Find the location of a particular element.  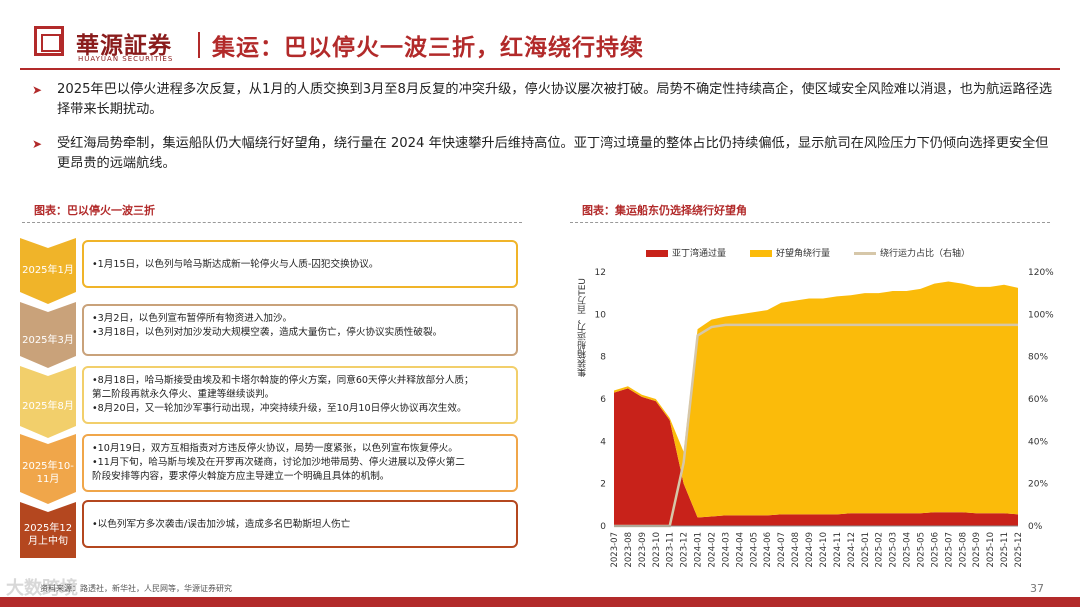

x-tick-label: 2025-03 is located at coordinates (894, 550).